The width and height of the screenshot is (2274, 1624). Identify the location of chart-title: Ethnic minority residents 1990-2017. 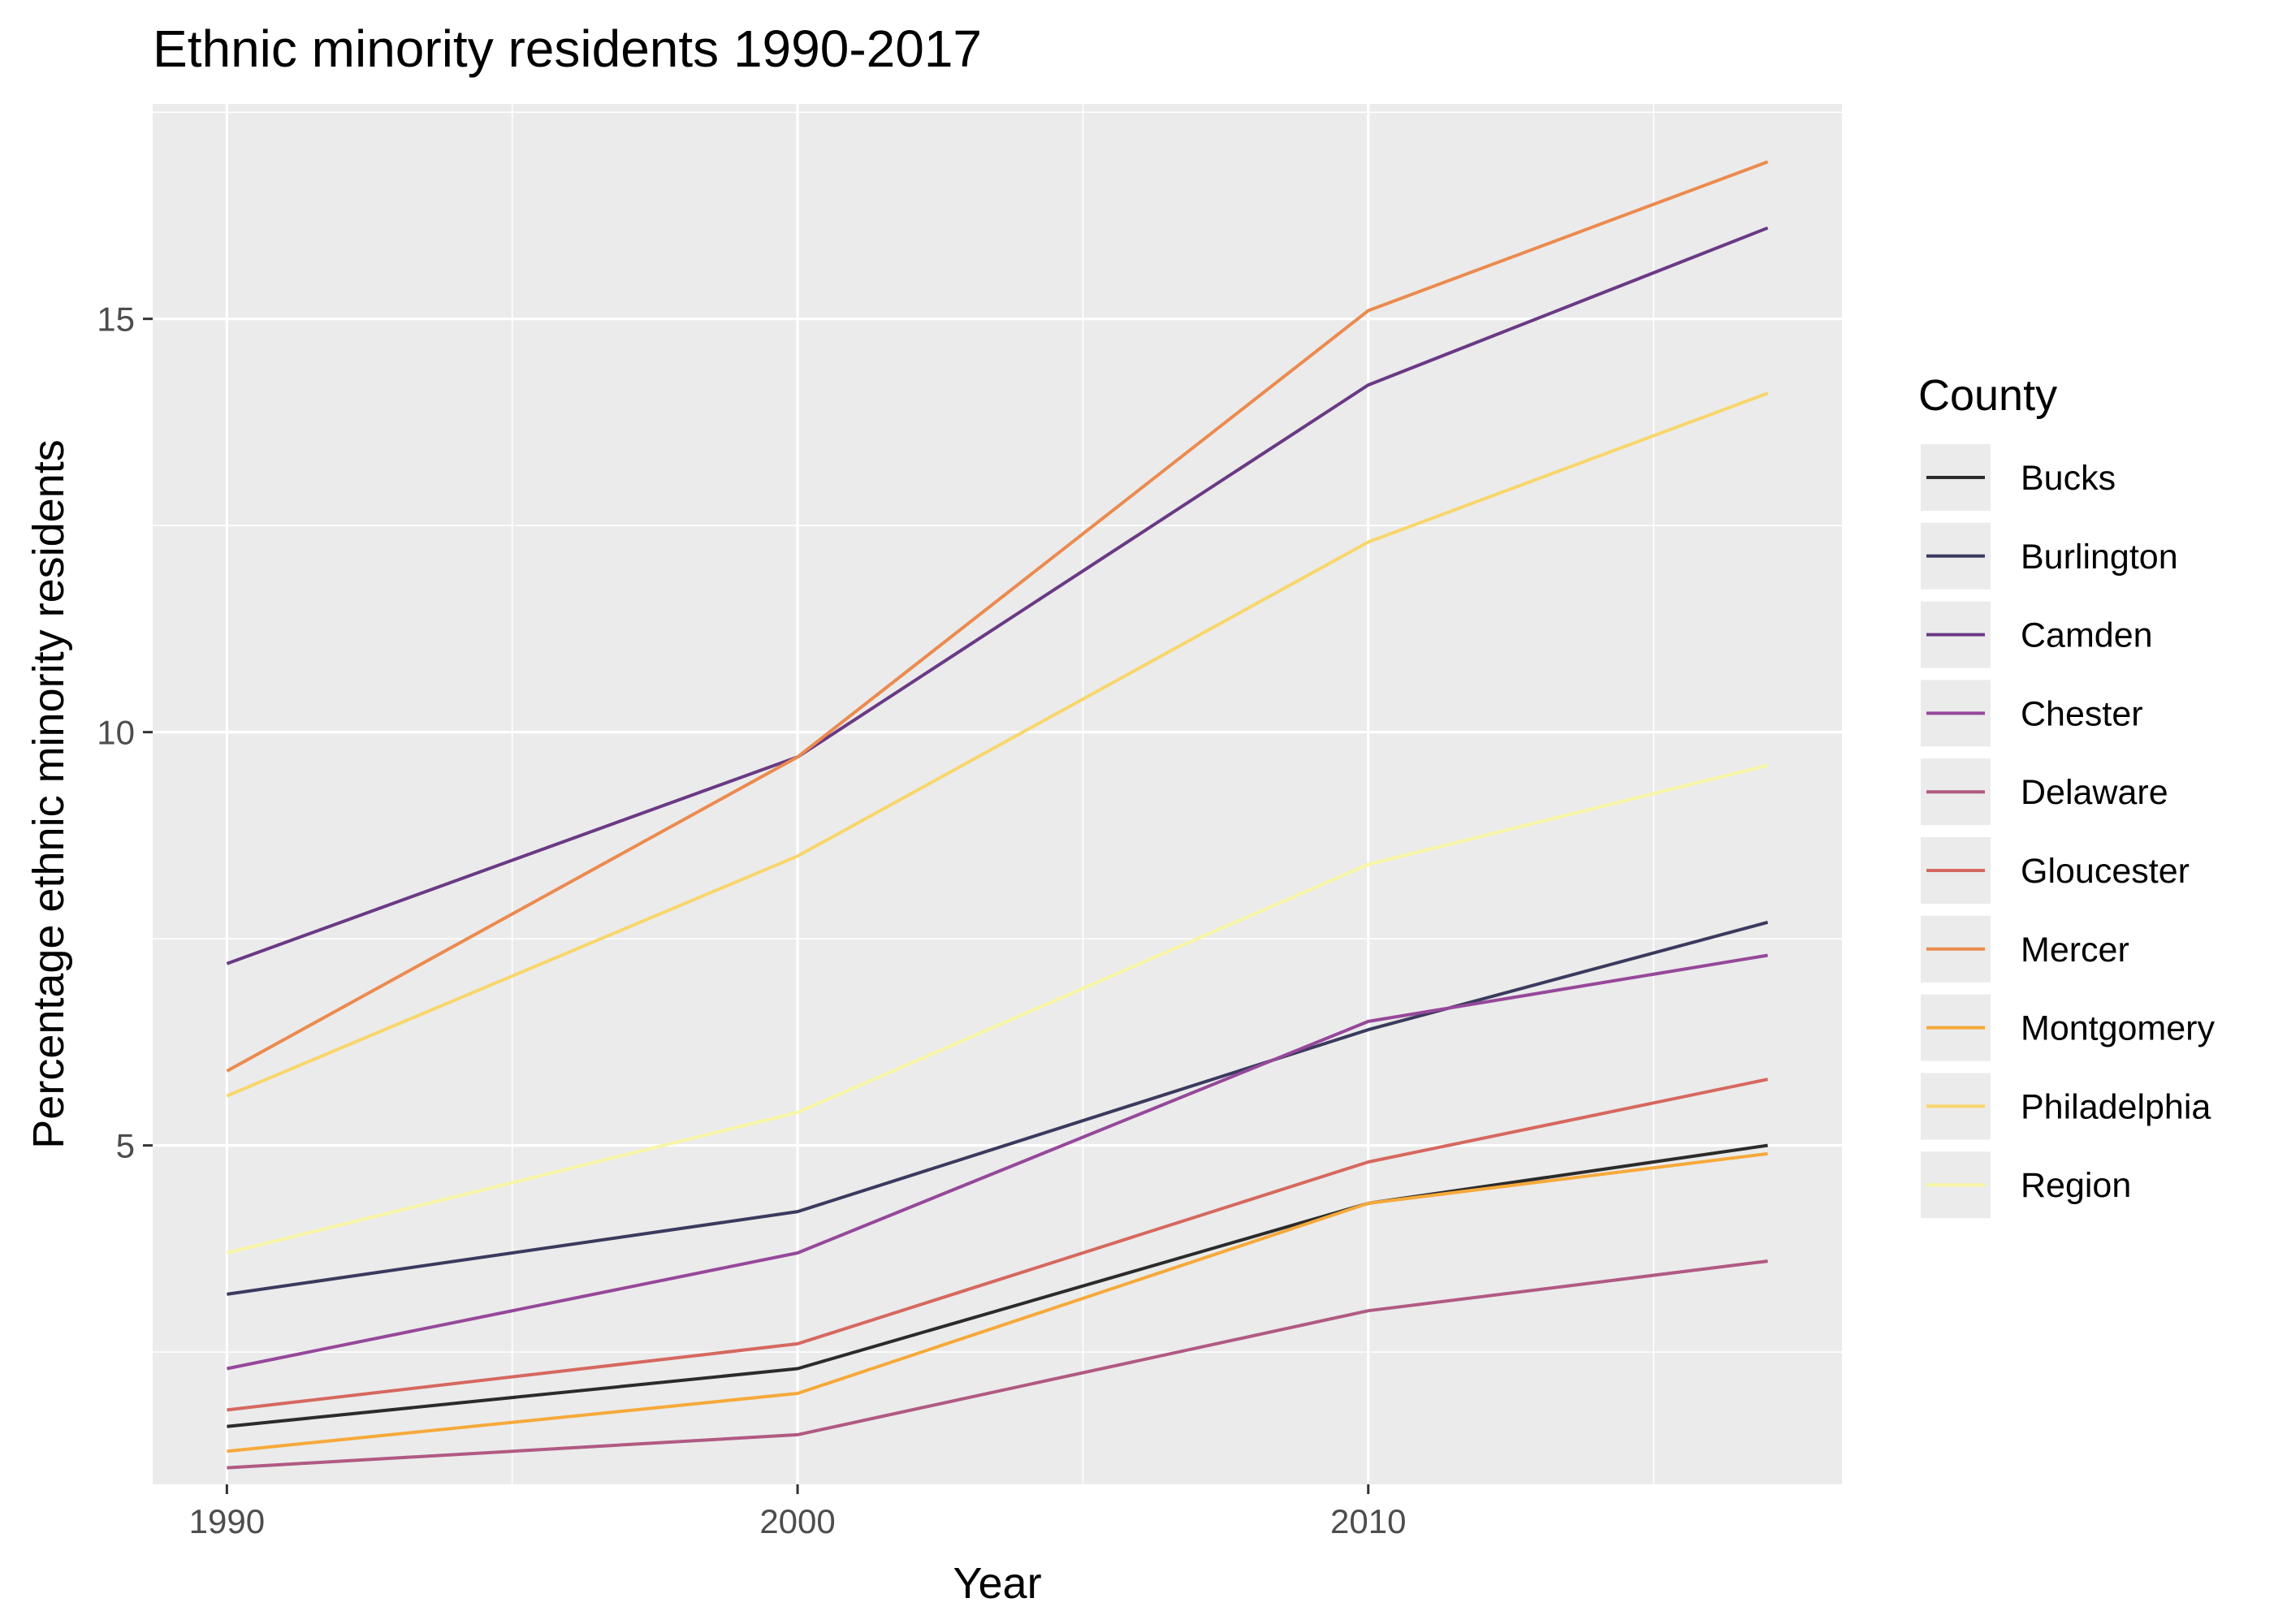
(568, 49).